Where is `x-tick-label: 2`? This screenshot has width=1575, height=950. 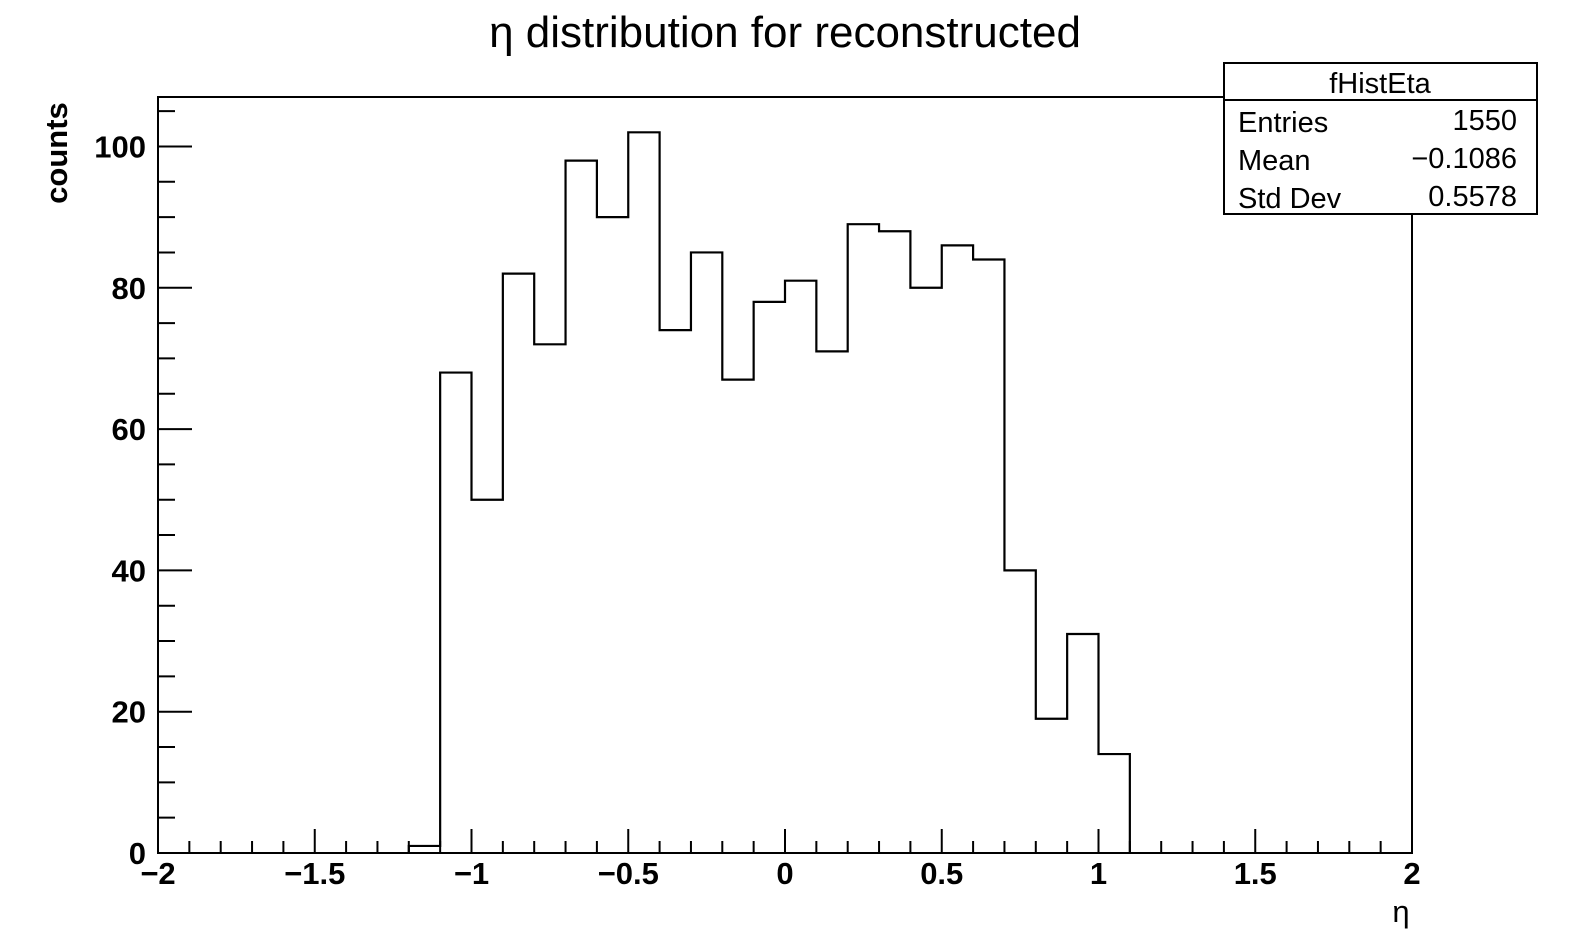
x-tick-label: 2 is located at coordinates (1411, 873).